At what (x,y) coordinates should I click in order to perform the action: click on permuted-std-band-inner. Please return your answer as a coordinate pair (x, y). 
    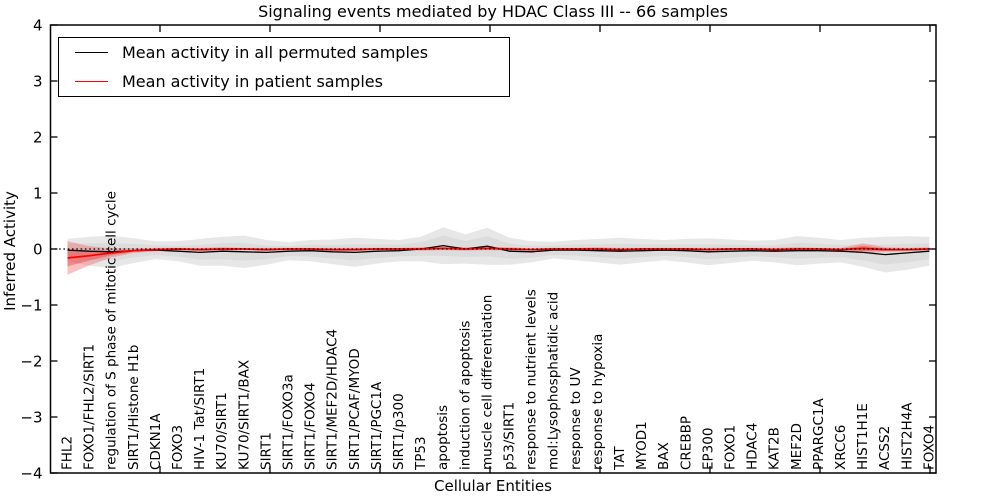
    Looking at the image, I should click on (498, 250).